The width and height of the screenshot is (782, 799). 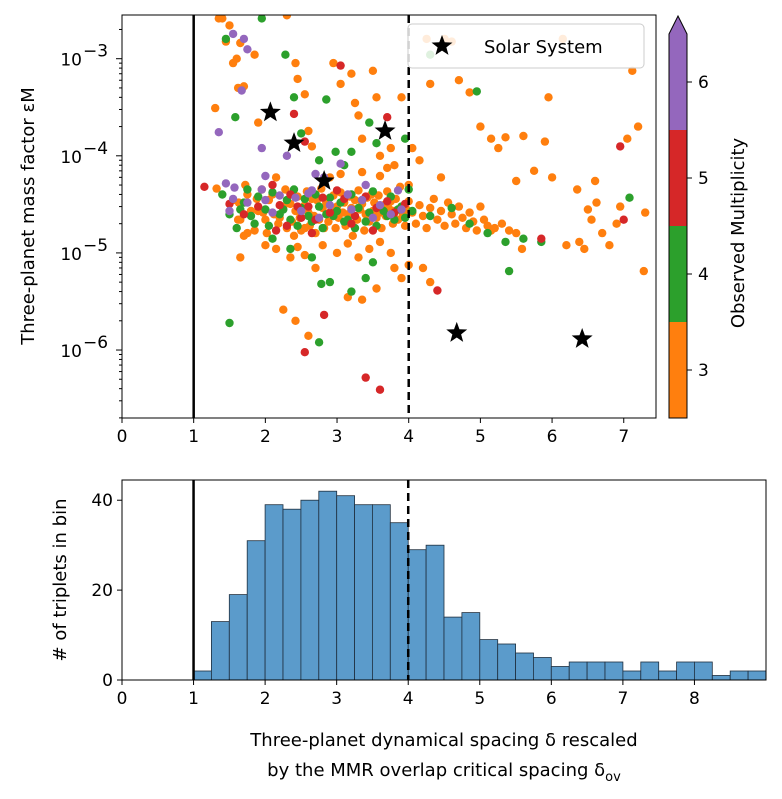 What do you see at coordinates (694, 699) in the screenshot?
I see `hist-x-tick-label: 8` at bounding box center [694, 699].